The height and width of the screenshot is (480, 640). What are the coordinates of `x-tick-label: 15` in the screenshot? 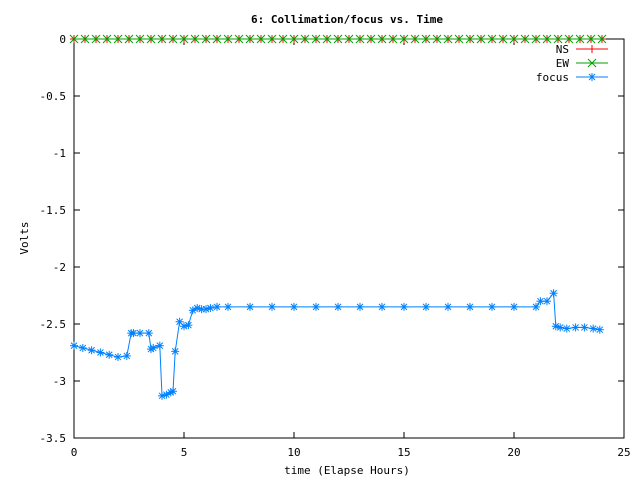 It's located at (403, 452).